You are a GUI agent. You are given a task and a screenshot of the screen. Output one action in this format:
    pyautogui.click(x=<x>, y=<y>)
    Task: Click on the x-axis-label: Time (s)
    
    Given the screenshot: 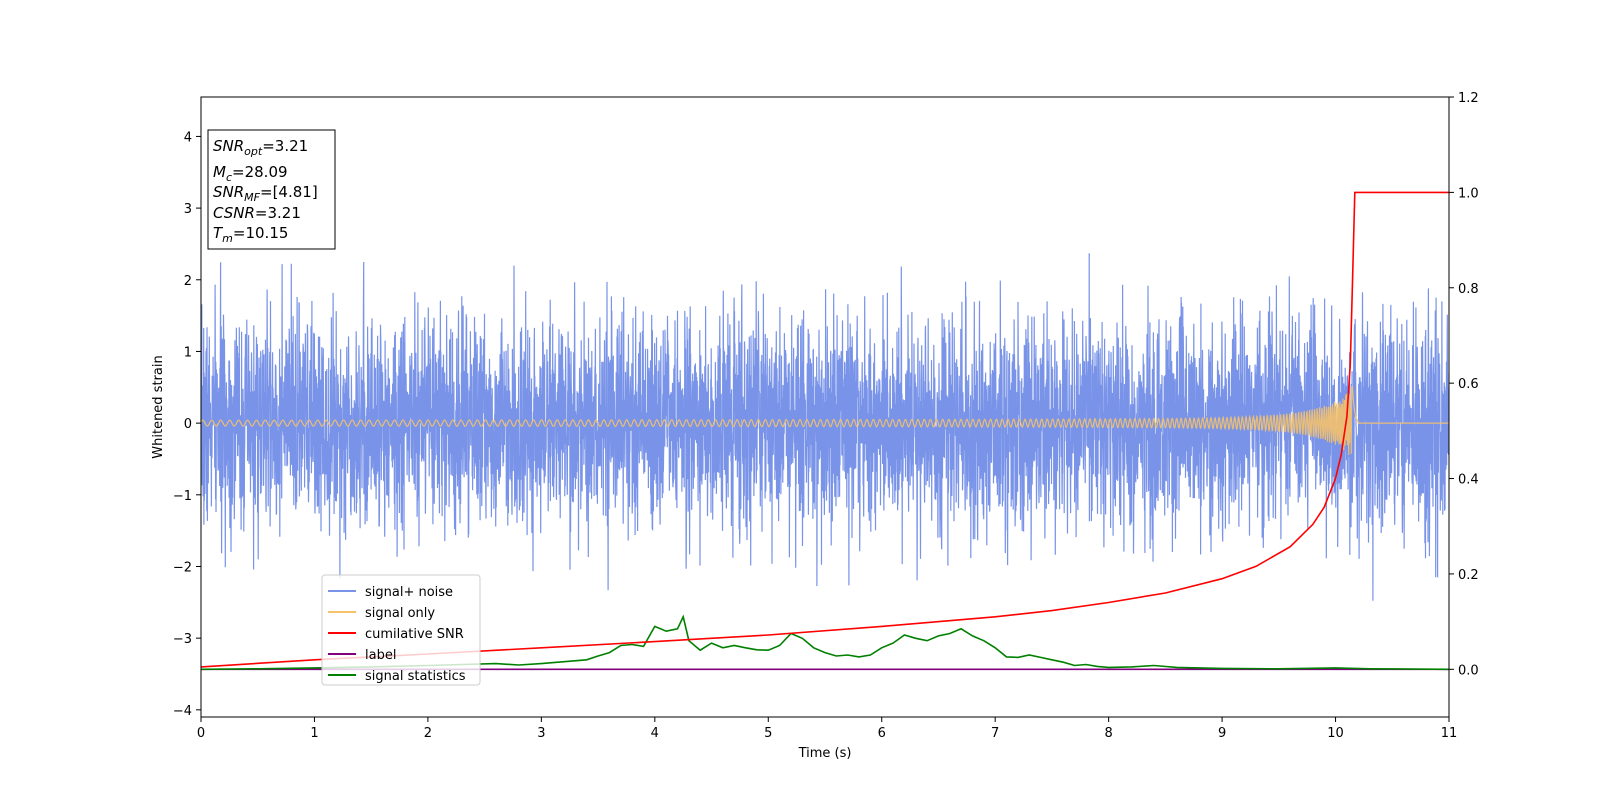 What is the action you would take?
    pyautogui.click(x=825, y=753)
    